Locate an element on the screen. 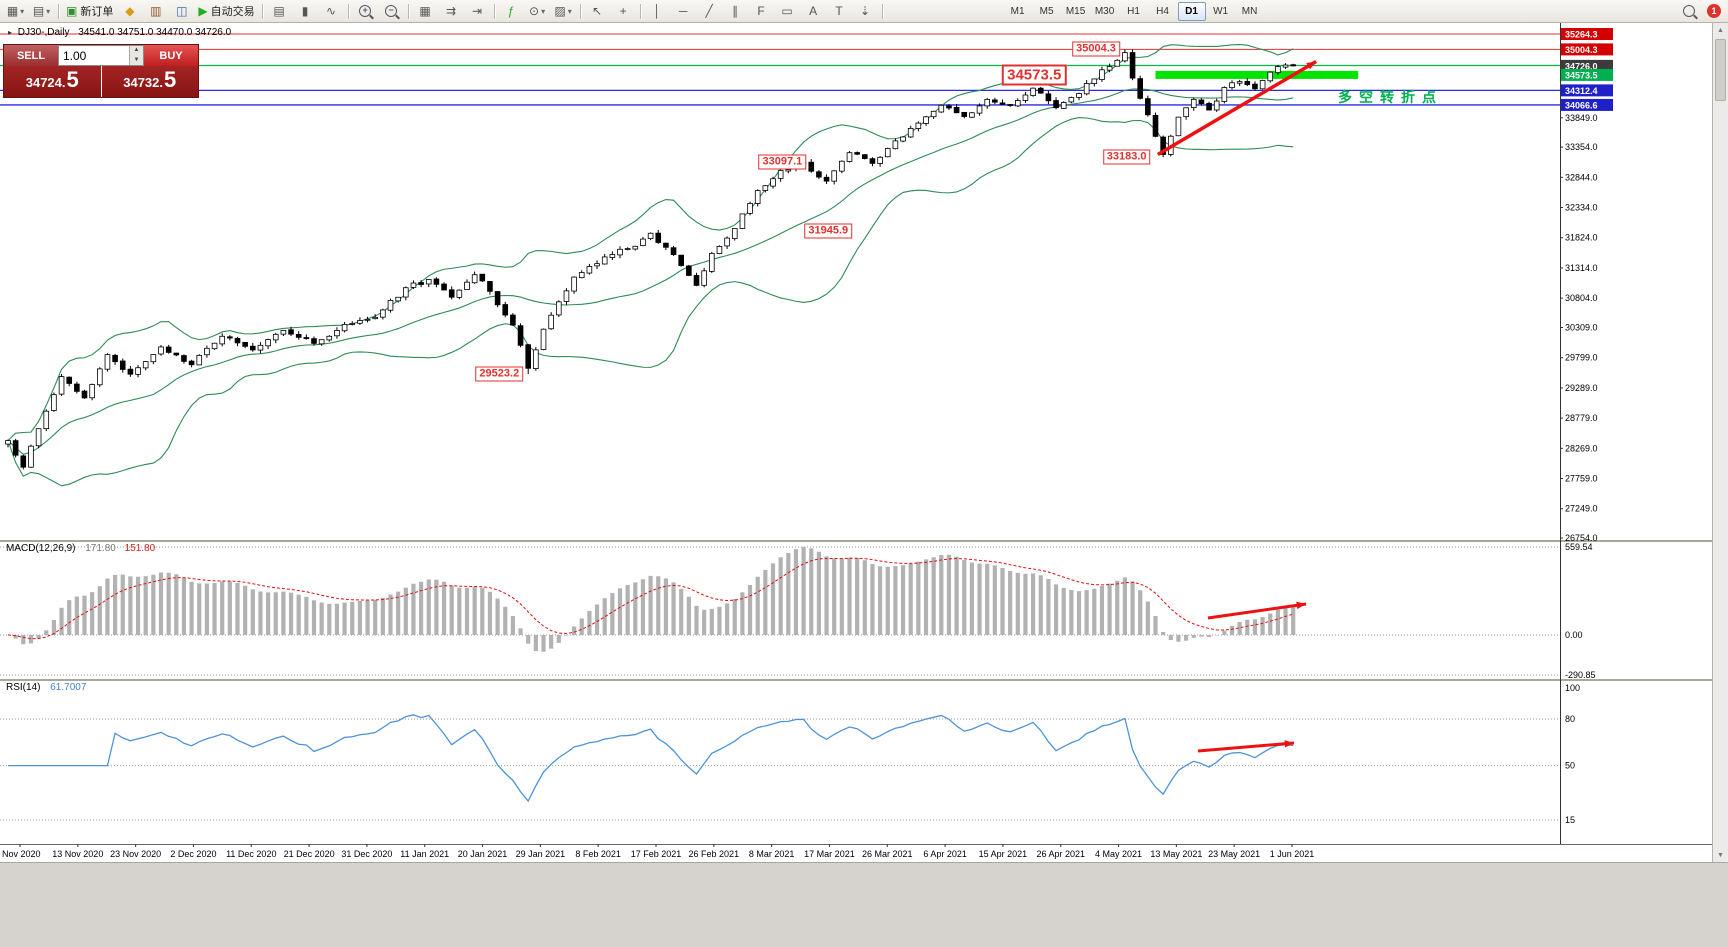  market-watch-button: ▥ is located at coordinates (155, 11).